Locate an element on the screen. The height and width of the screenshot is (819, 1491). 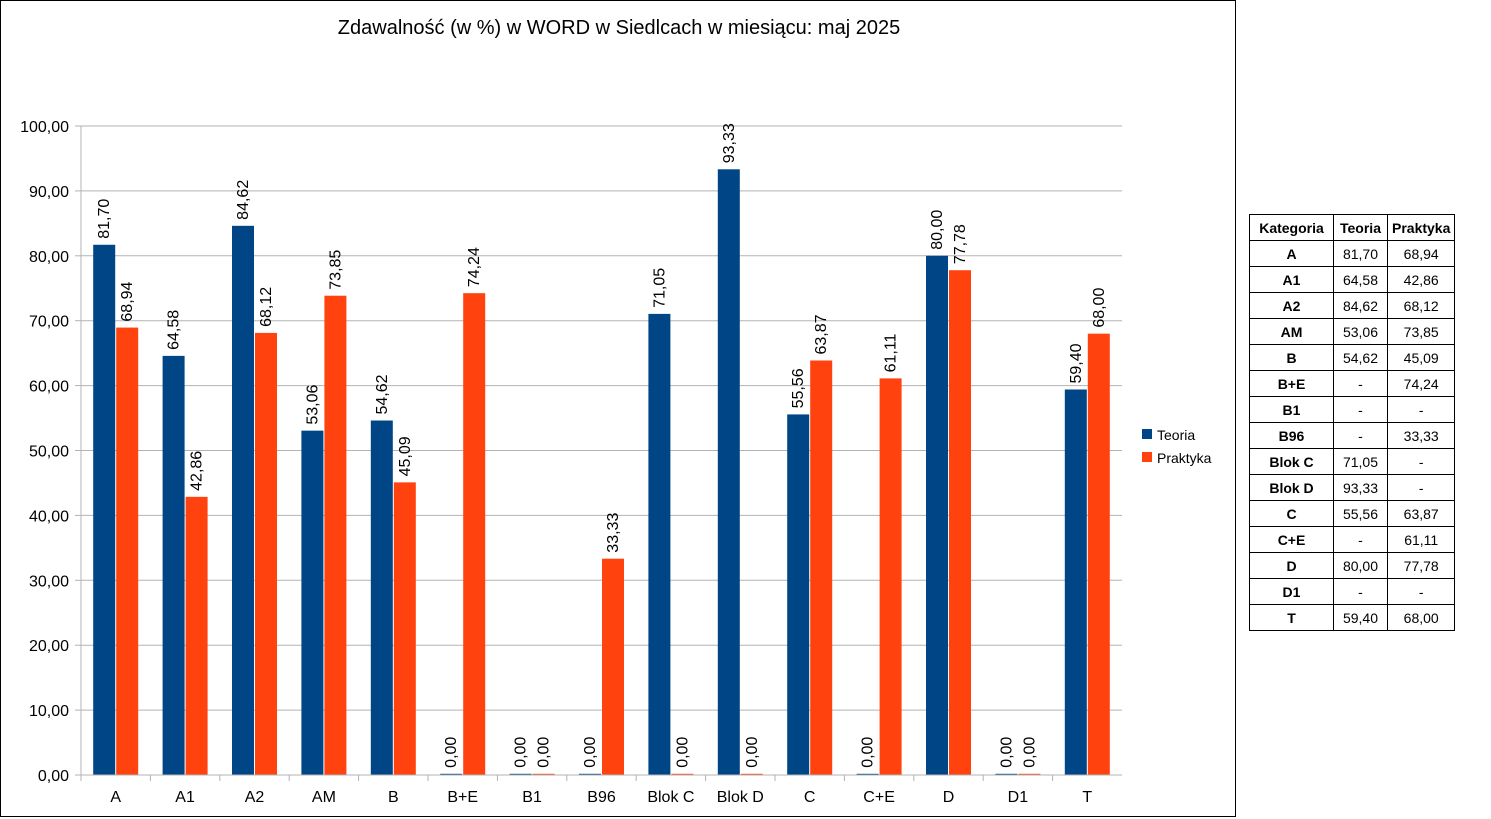
table-row: A 81,70 68,94 is located at coordinates (1352, 253).